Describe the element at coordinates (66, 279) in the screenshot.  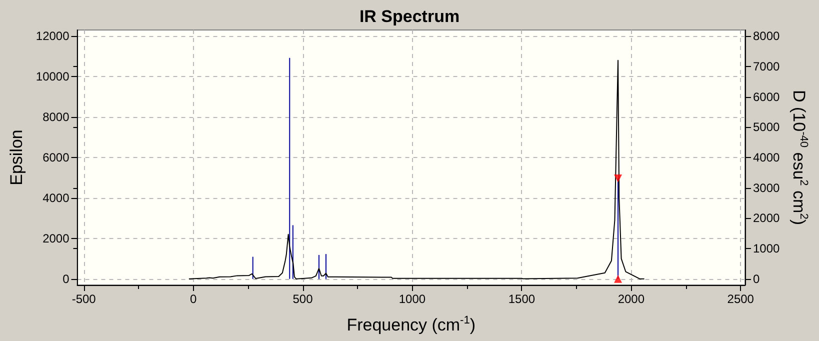
I see `y-tick-label: 0` at that location.